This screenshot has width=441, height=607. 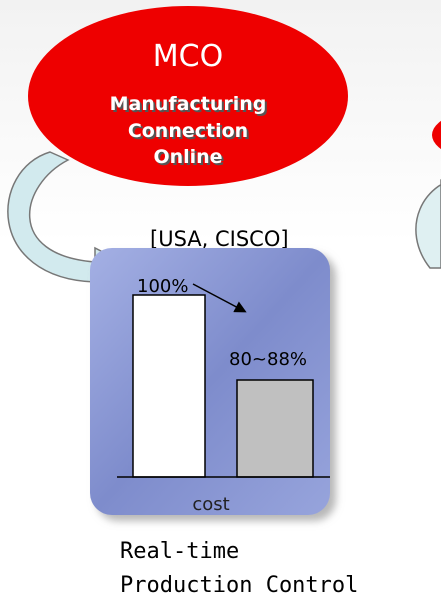 I want to click on bubble-line-shadow: Connection, so click(x=190, y=133).